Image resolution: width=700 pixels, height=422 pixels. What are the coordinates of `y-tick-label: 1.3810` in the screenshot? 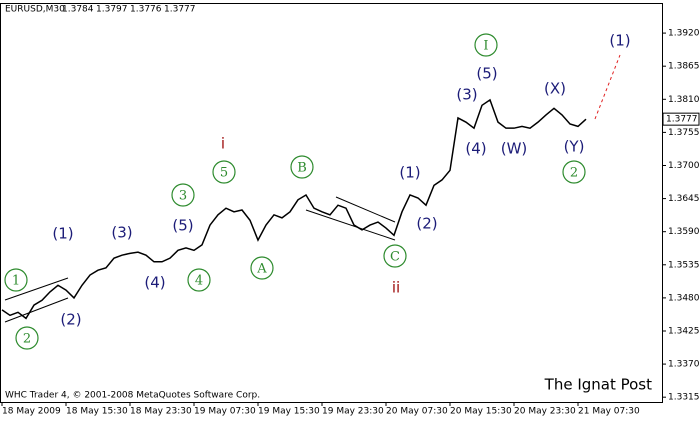 It's located at (684, 100).